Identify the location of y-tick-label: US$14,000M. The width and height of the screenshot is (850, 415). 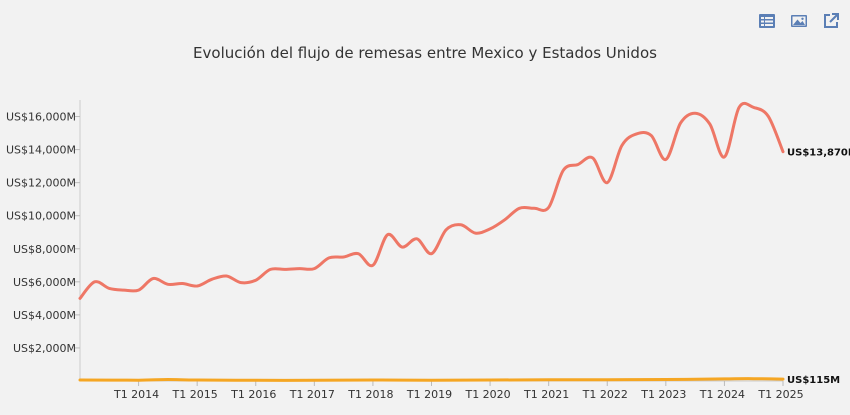
(41, 150).